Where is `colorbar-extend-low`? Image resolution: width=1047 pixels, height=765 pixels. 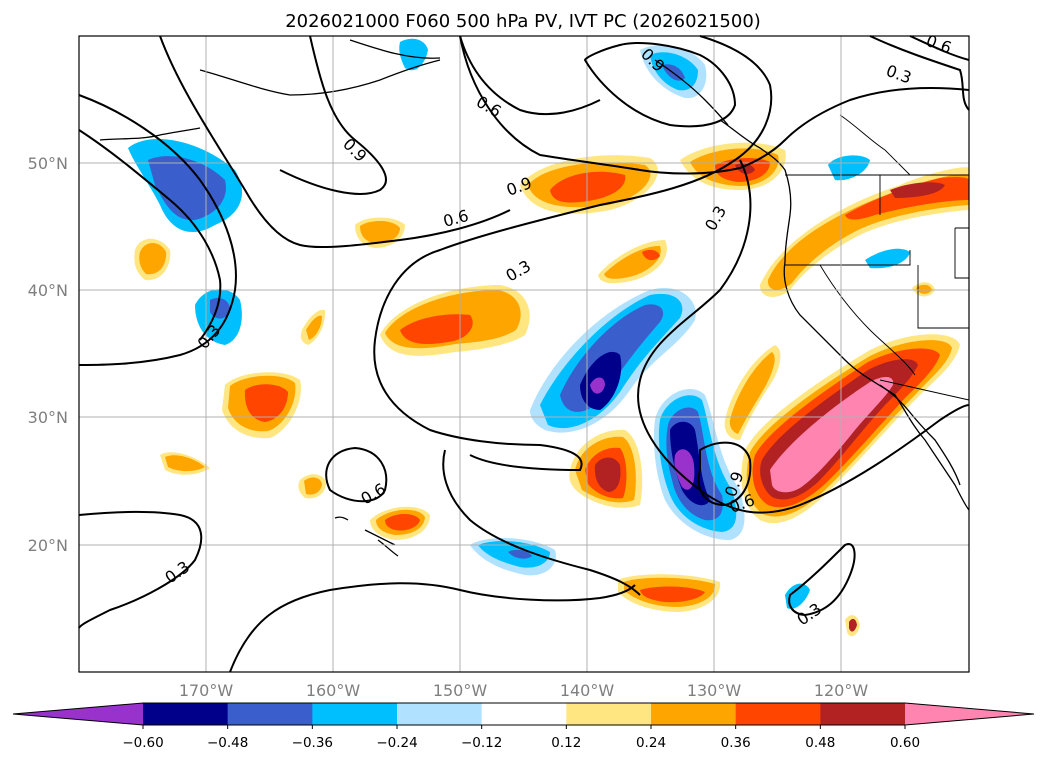 colorbar-extend-low is located at coordinates (78, 714).